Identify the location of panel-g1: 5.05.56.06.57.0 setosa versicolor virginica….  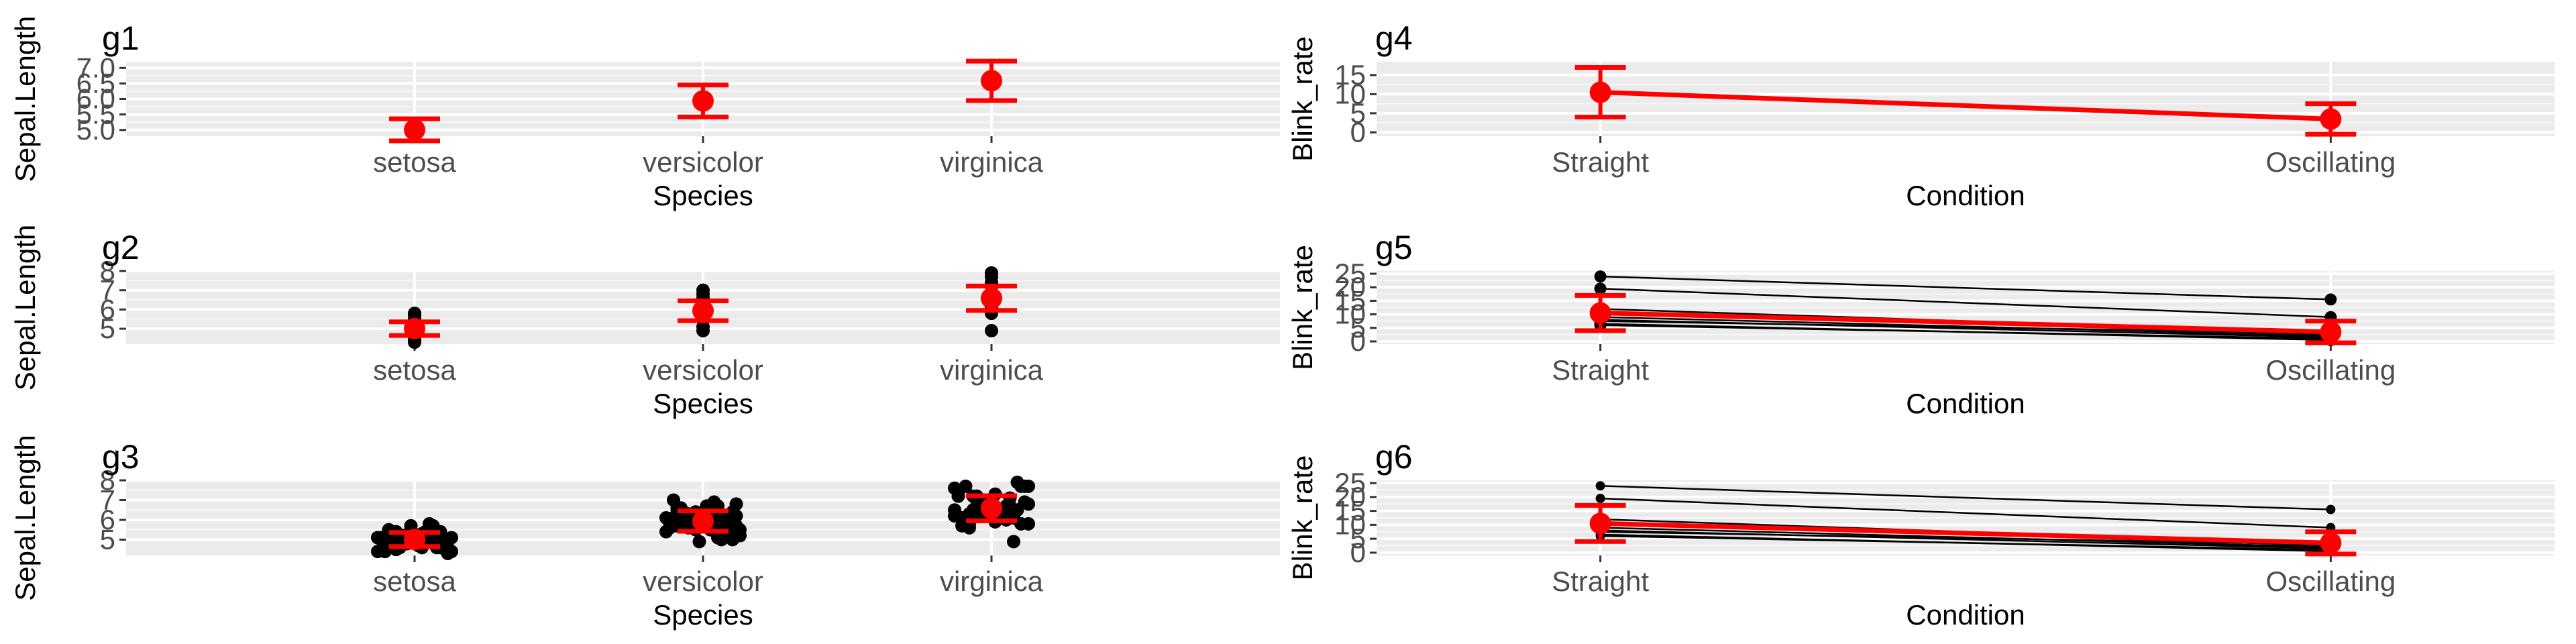
(644, 113).